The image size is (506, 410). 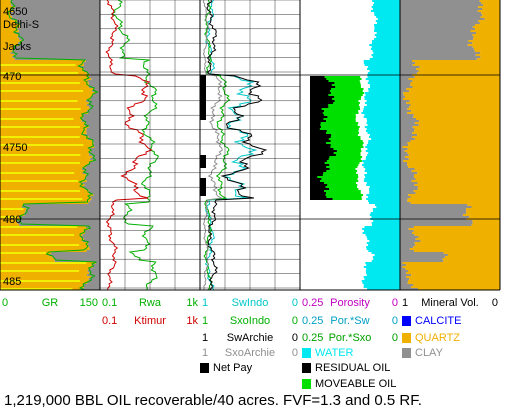 I want to click on scale-right: 0, so click(x=295, y=303).